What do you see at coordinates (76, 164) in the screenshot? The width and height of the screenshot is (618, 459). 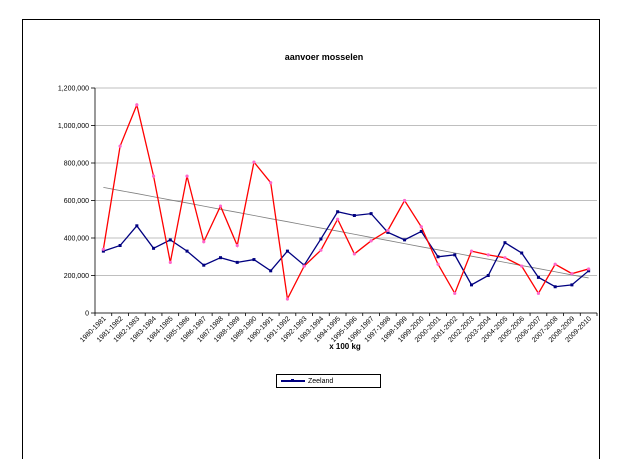 I see `y-tick-label: 800,000` at bounding box center [76, 164].